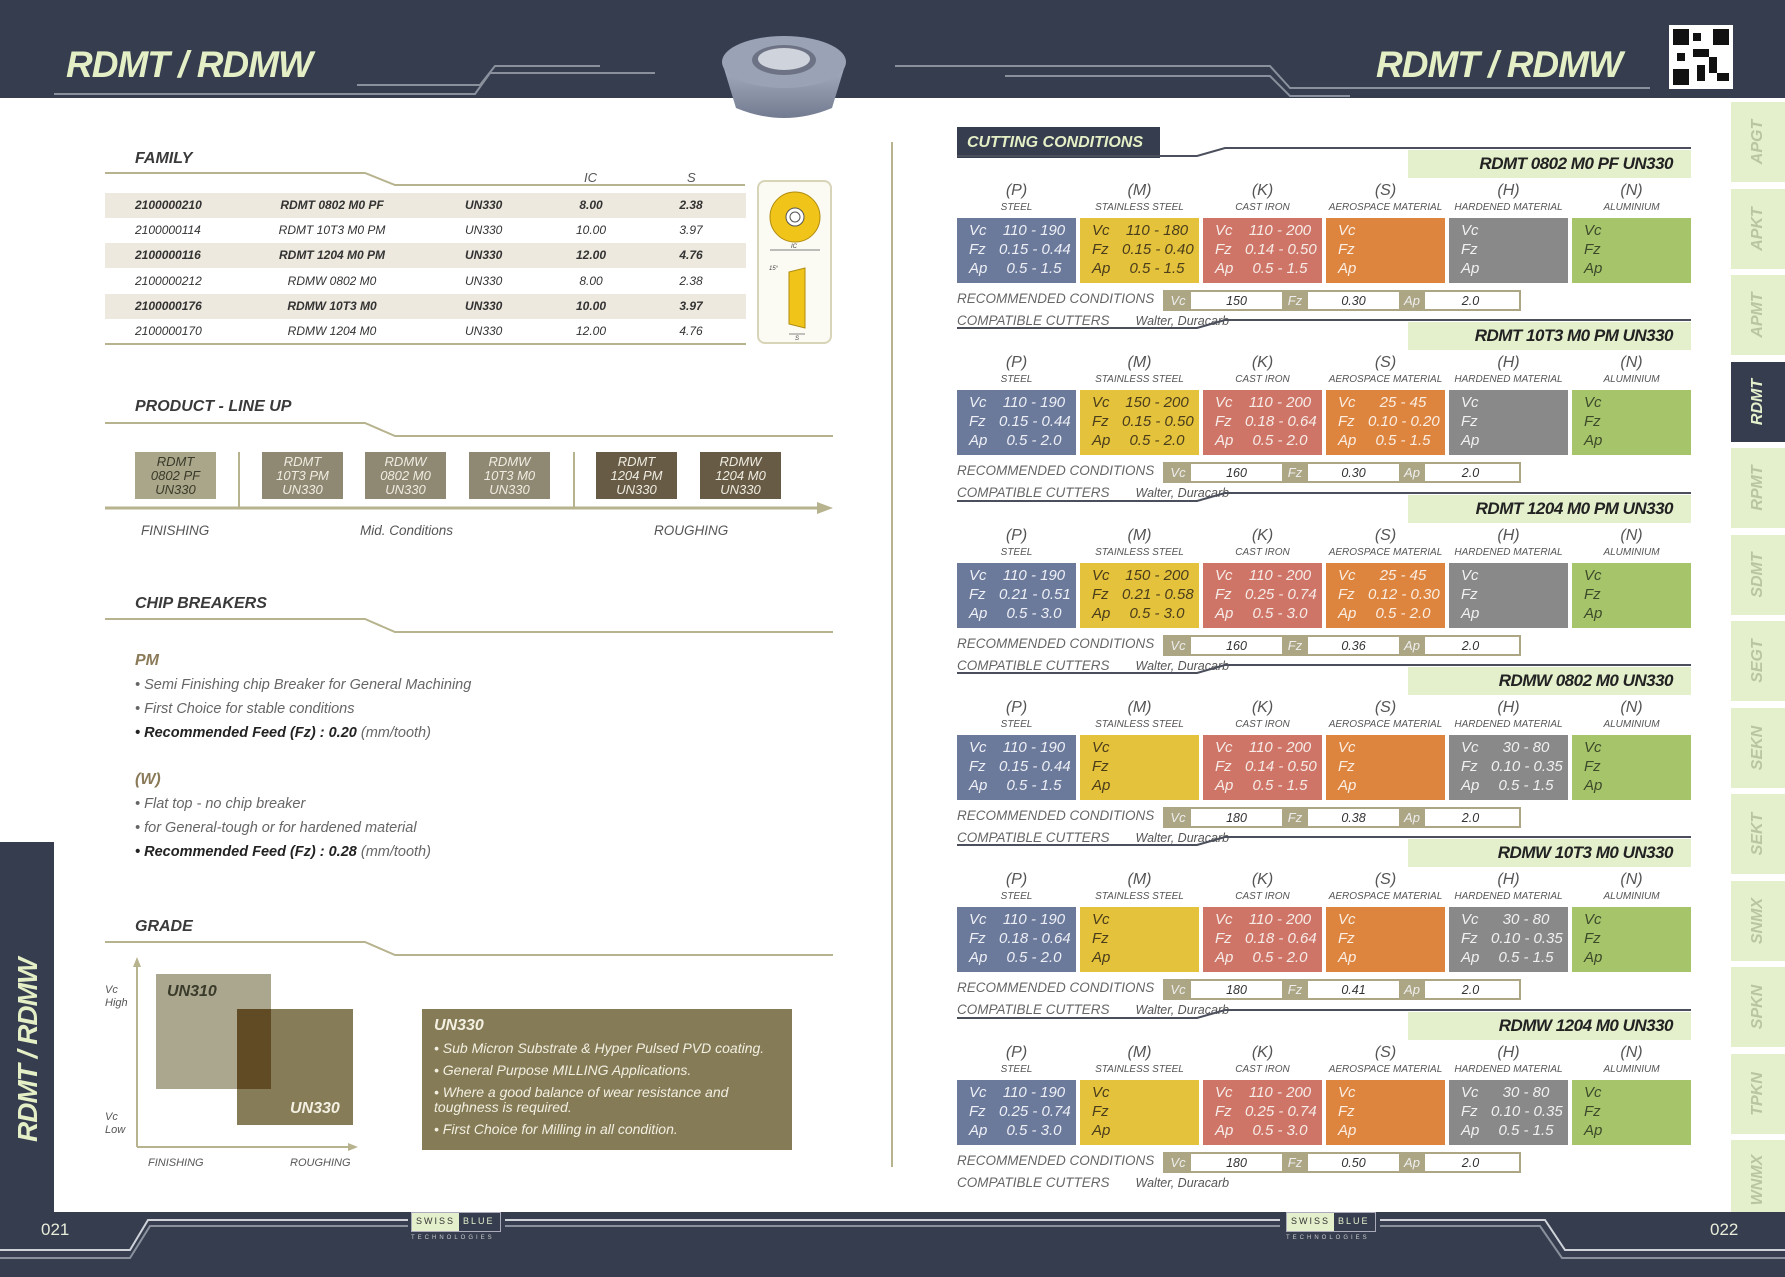 Image resolution: width=1785 pixels, height=1277 pixels. Describe the element at coordinates (245, 1054) in the screenshot. I see `grade-chart` at that location.